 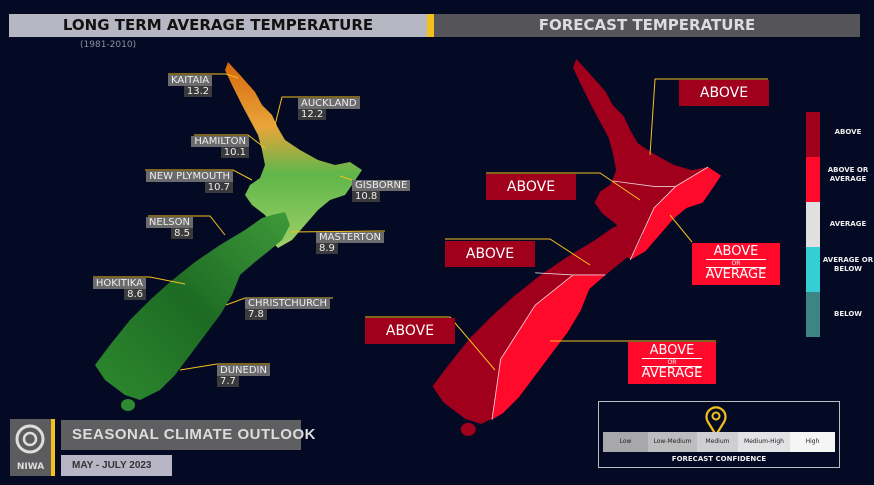 I want to click on city-label-auckland: AUCKLAND 12.2, so click(x=329, y=109).